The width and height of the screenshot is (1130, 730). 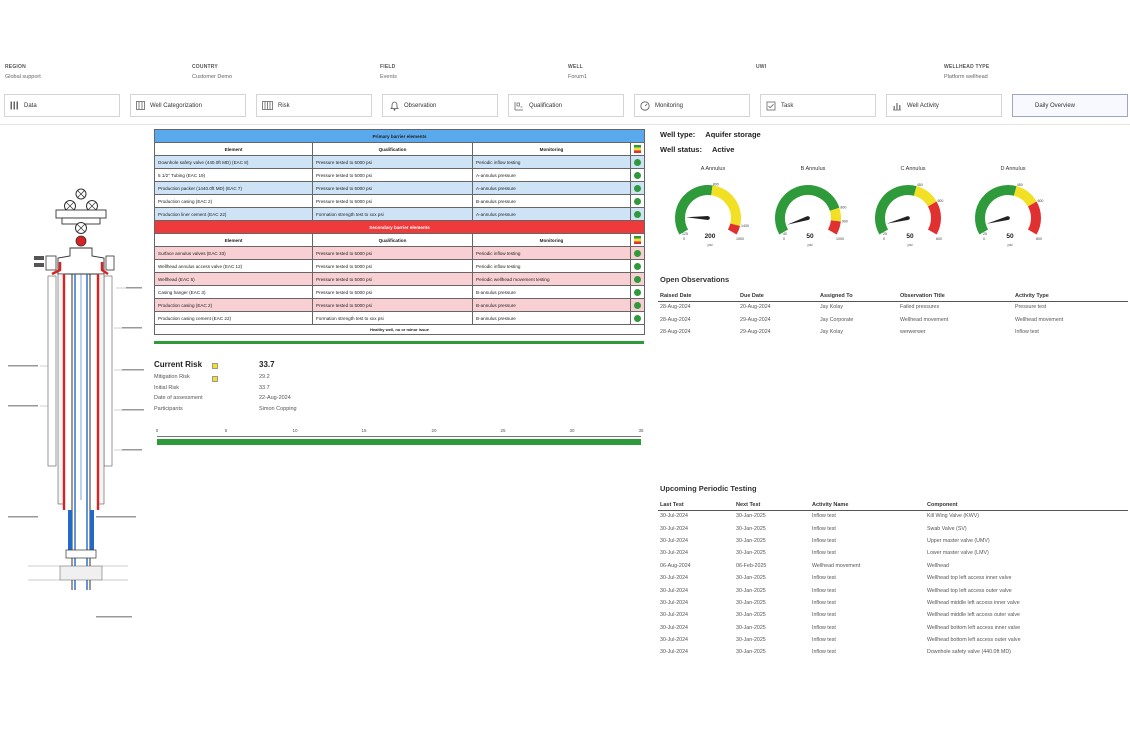 I want to click on nav-label: Monitoring, so click(x=669, y=105).